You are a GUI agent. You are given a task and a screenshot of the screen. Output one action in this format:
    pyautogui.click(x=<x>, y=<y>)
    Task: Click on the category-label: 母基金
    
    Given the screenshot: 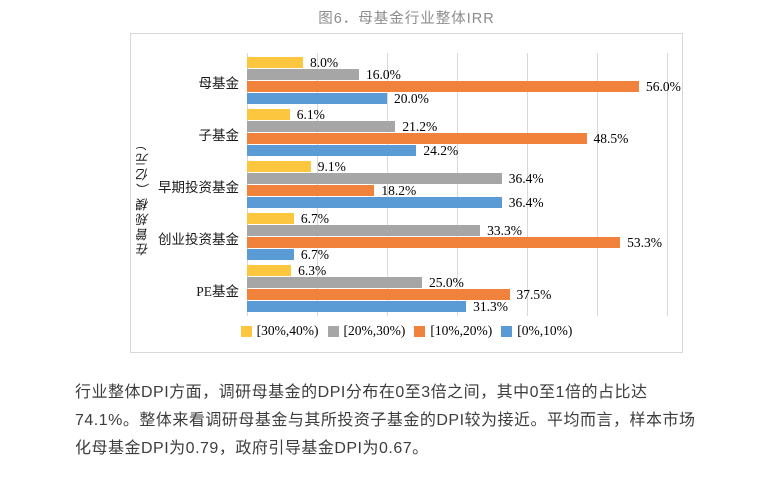 What is the action you would take?
    pyautogui.click(x=219, y=83)
    